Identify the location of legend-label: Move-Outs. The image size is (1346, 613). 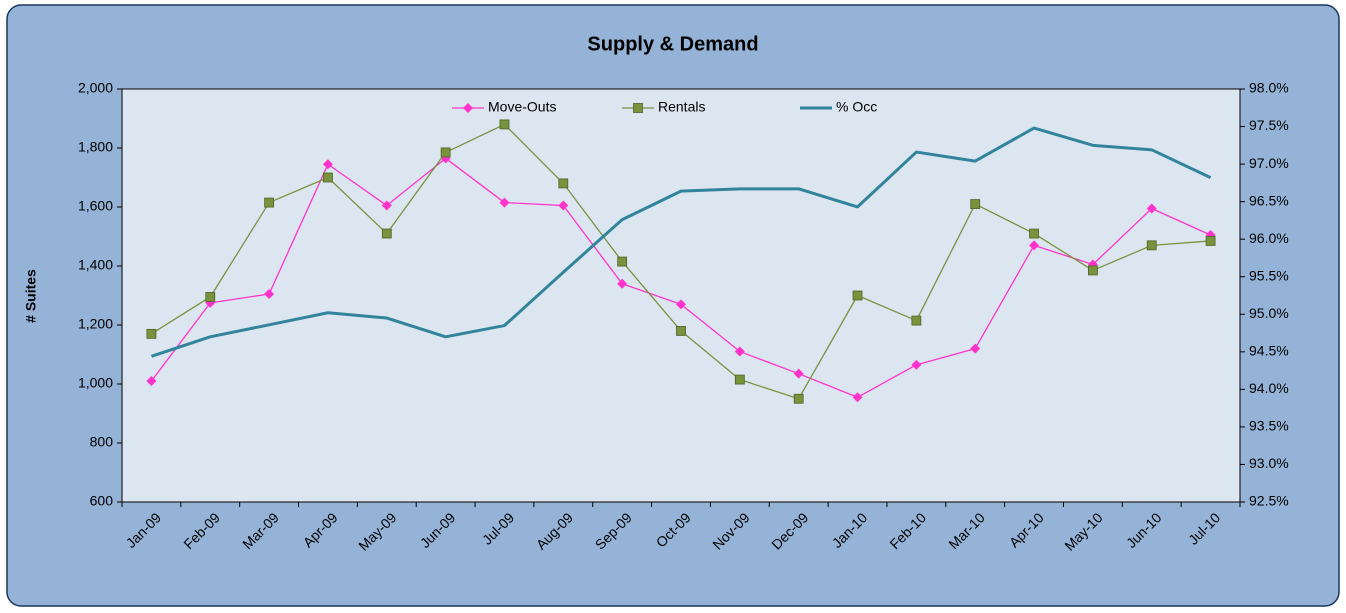
(522, 107).